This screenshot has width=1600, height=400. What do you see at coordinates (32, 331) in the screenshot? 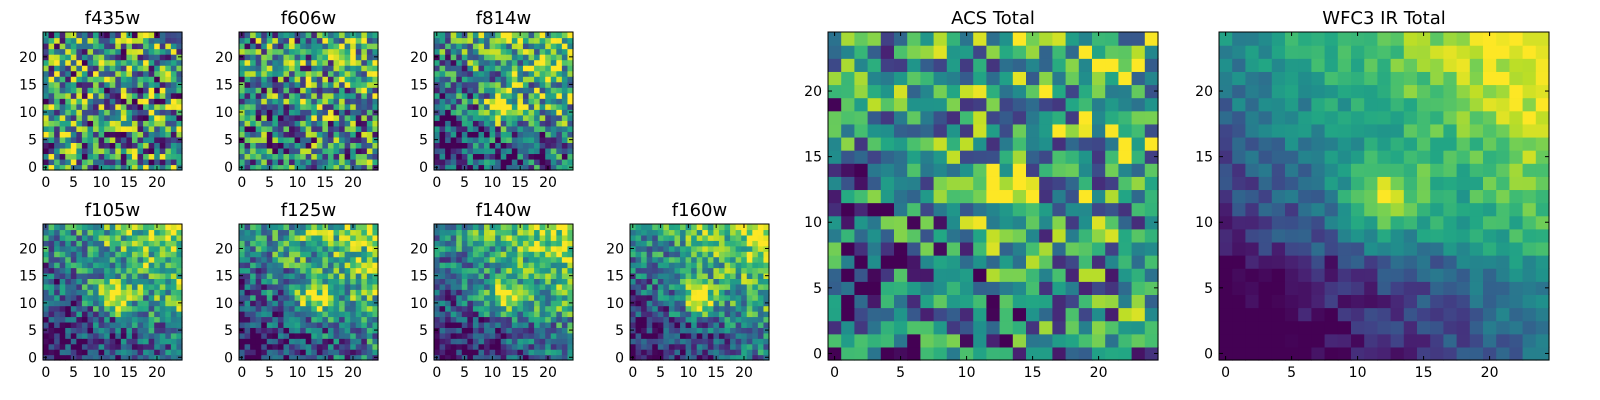
I see `y-tick-label: 5` at bounding box center [32, 331].